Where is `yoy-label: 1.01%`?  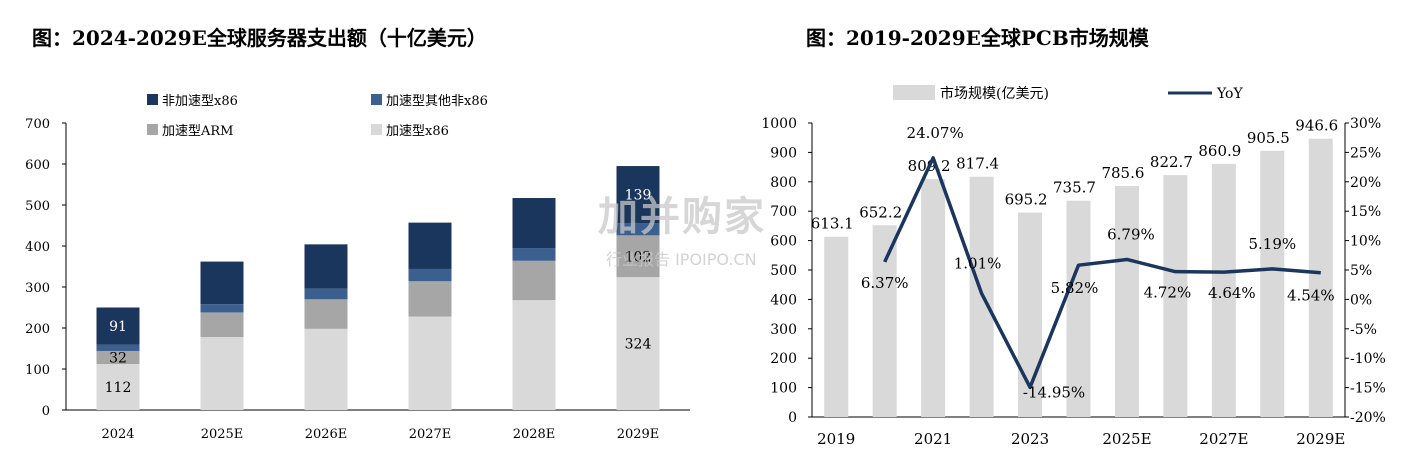 yoy-label: 1.01% is located at coordinates (978, 263).